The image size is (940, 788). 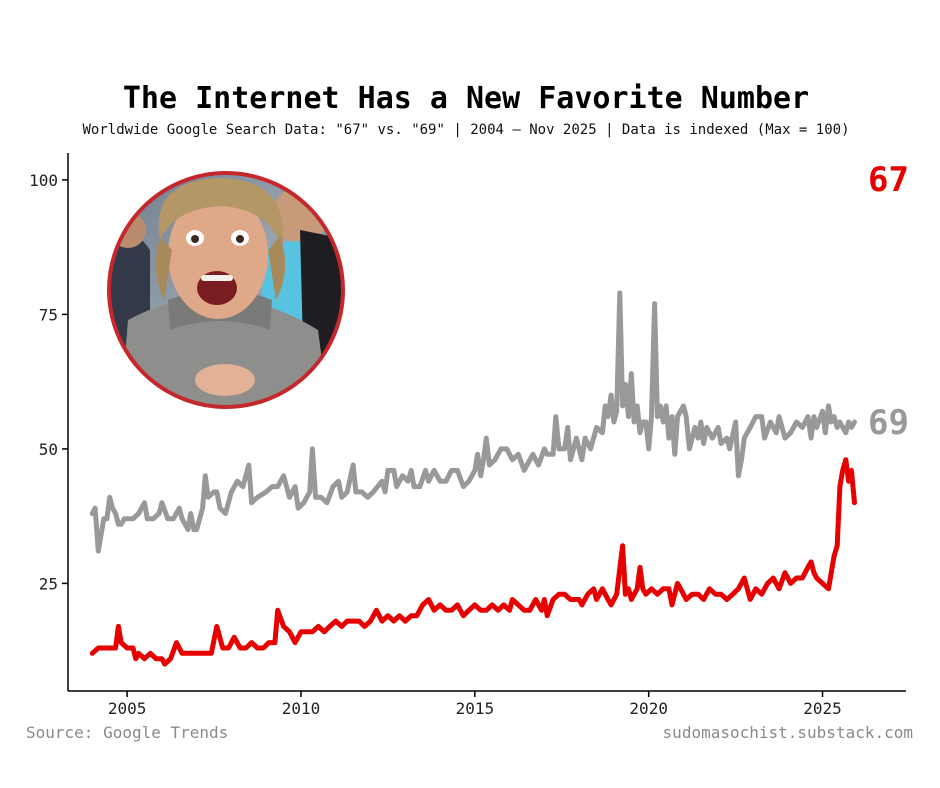 I want to click on x-tick-label: 2025, so click(x=822, y=708).